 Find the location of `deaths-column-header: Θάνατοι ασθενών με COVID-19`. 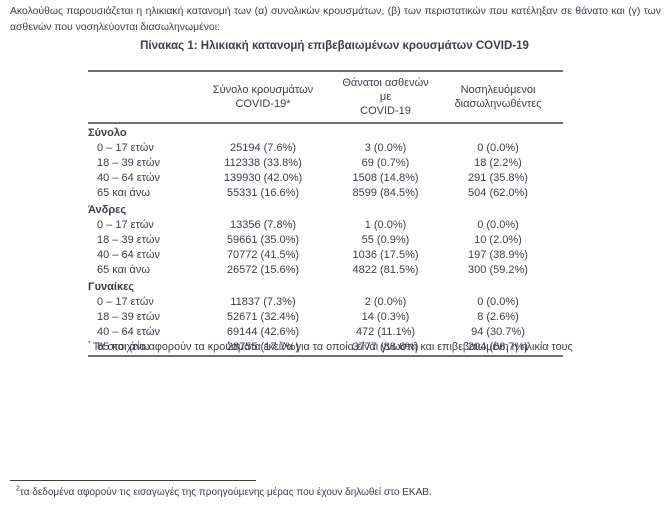

deaths-column-header: Θάνατοι ασθενών με COVID-19 is located at coordinates (385, 97).